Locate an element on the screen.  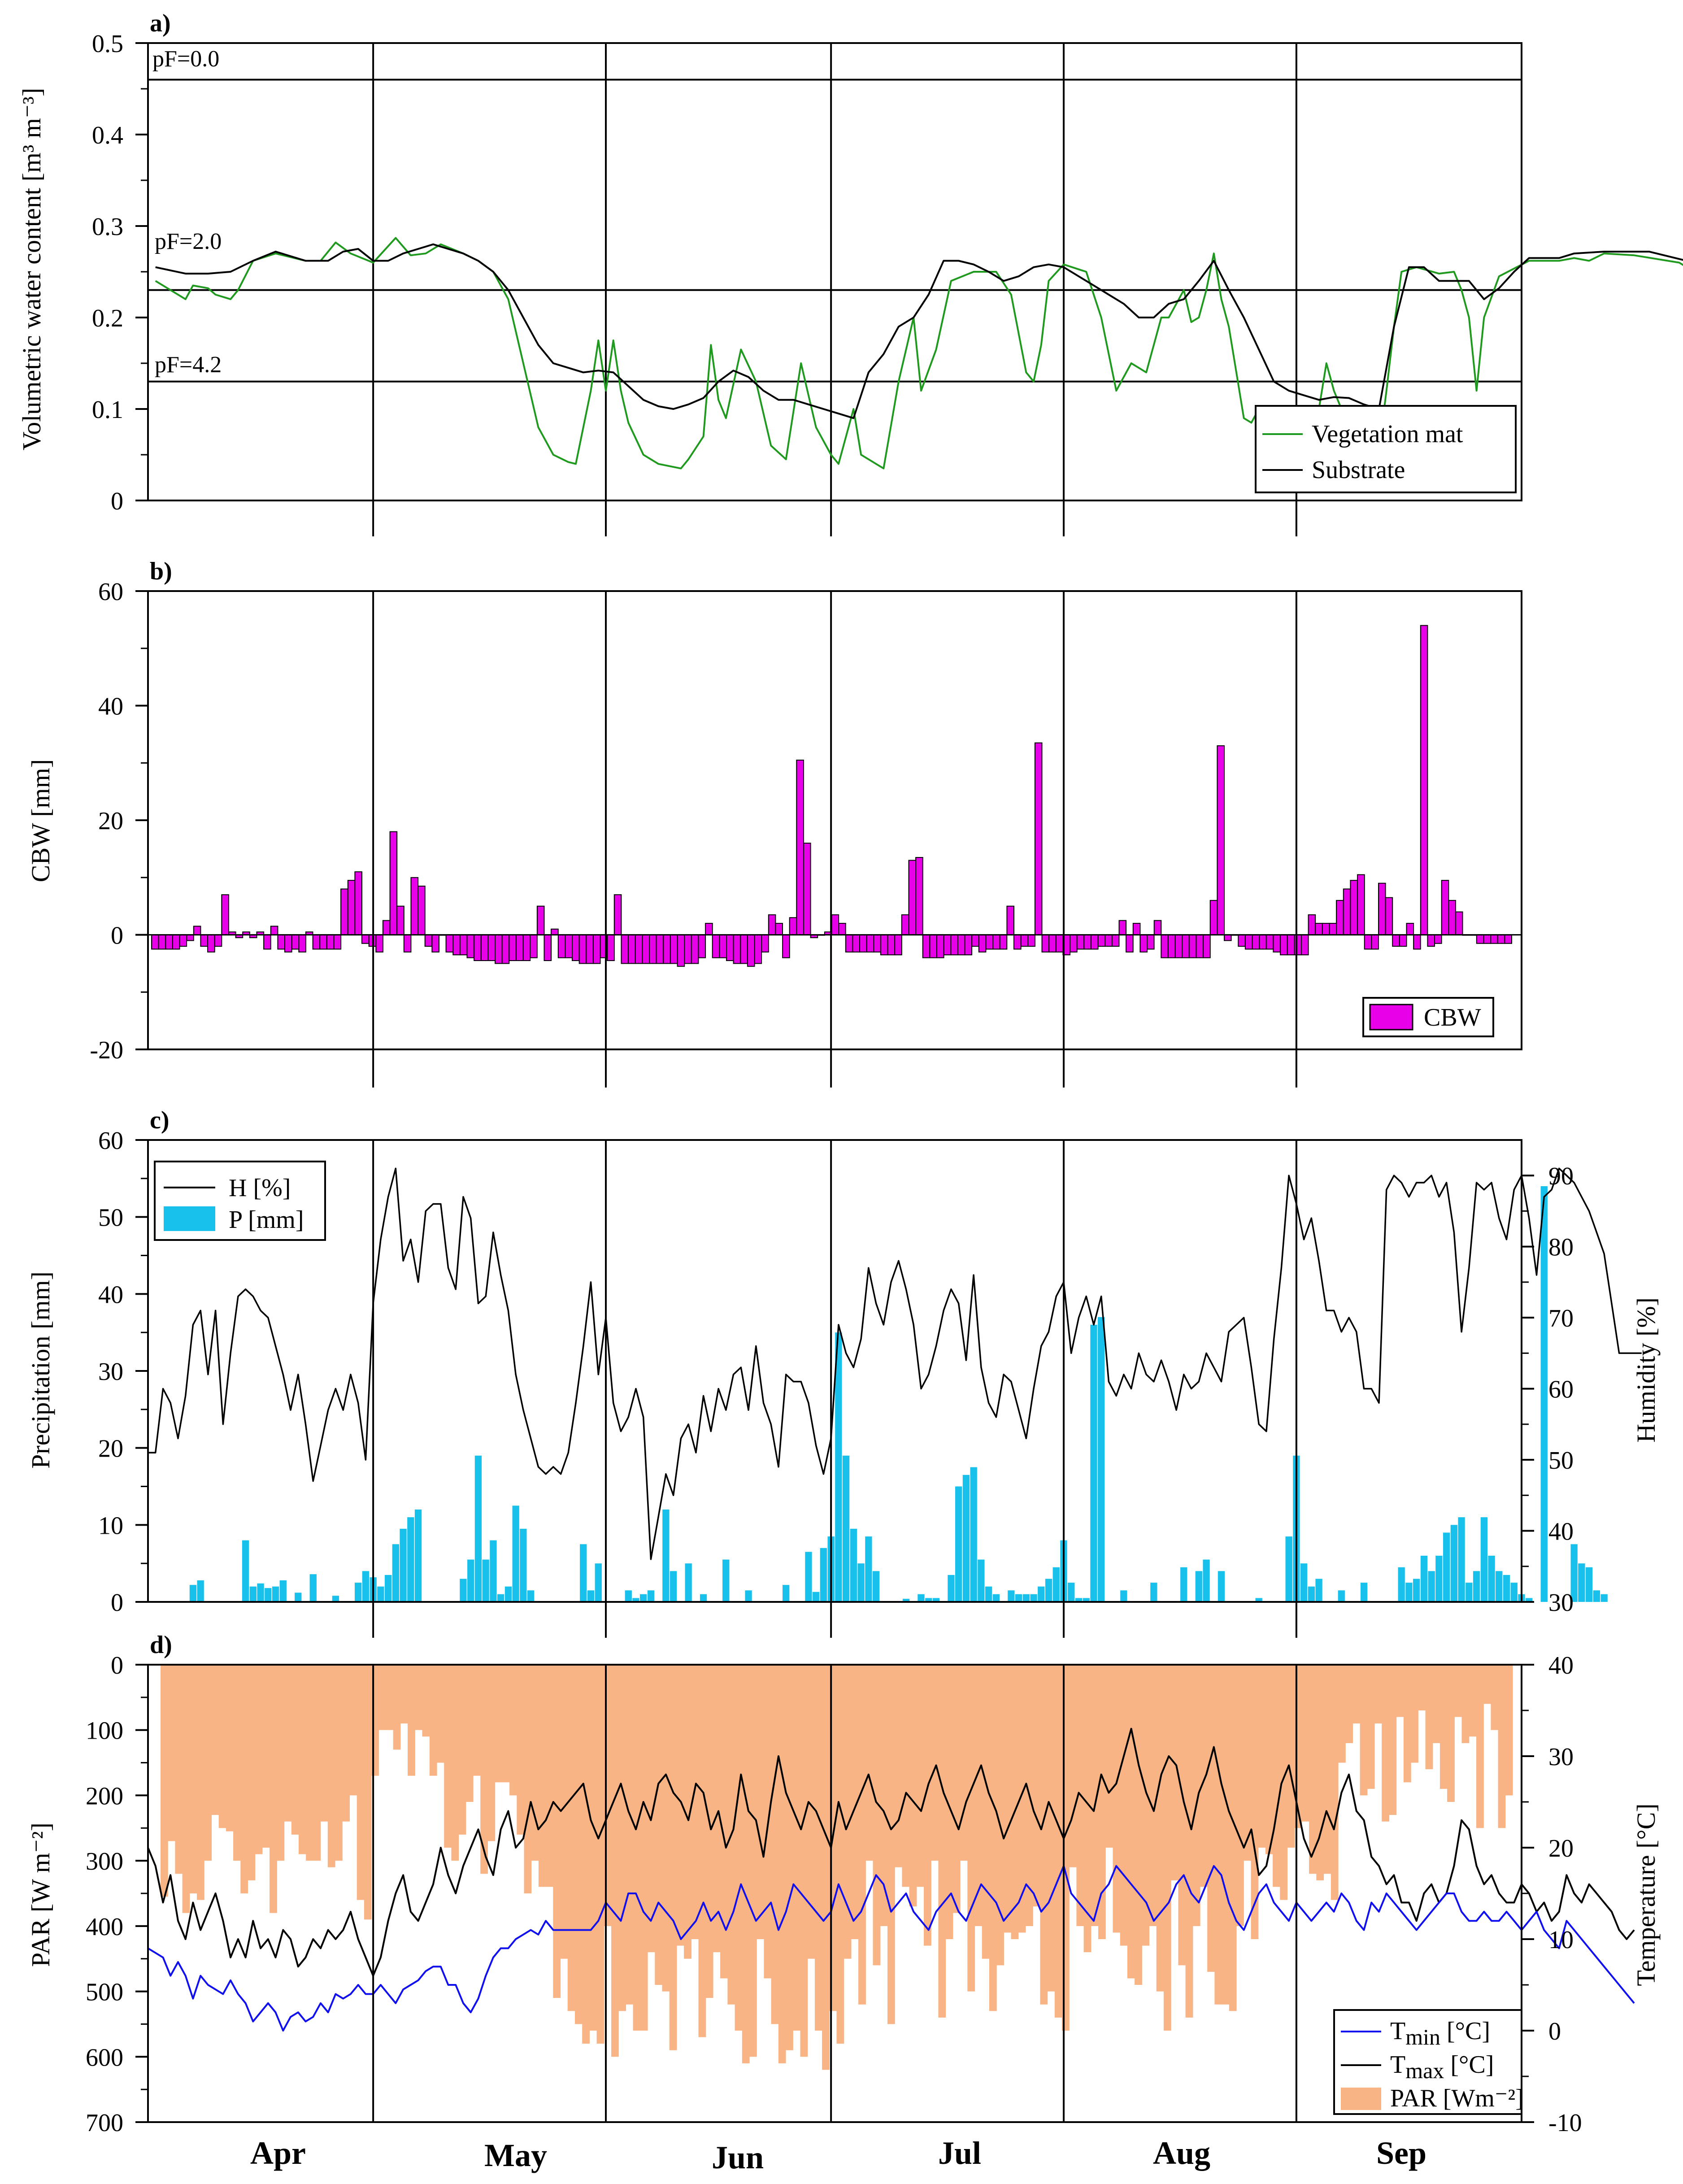
panel-d-left-axis-label: PAR [W m⁻²] is located at coordinates (40, 1895).